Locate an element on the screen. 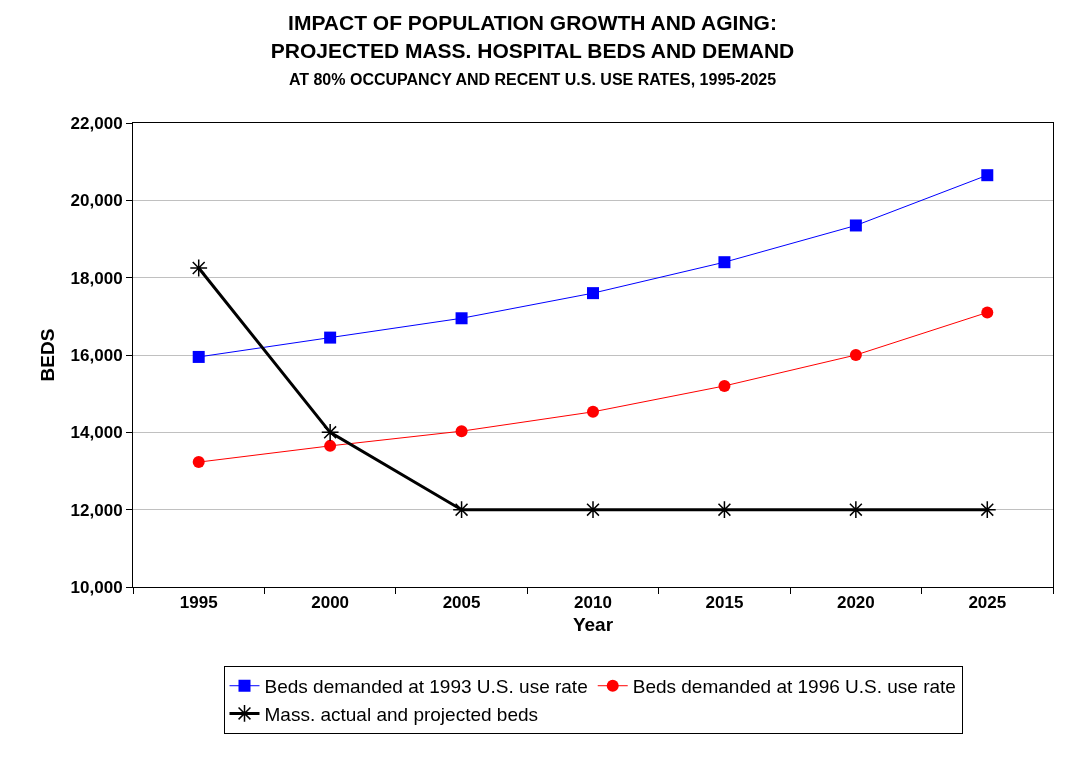 The width and height of the screenshot is (1065, 761). x-tick-label: 2000 is located at coordinates (330, 603).